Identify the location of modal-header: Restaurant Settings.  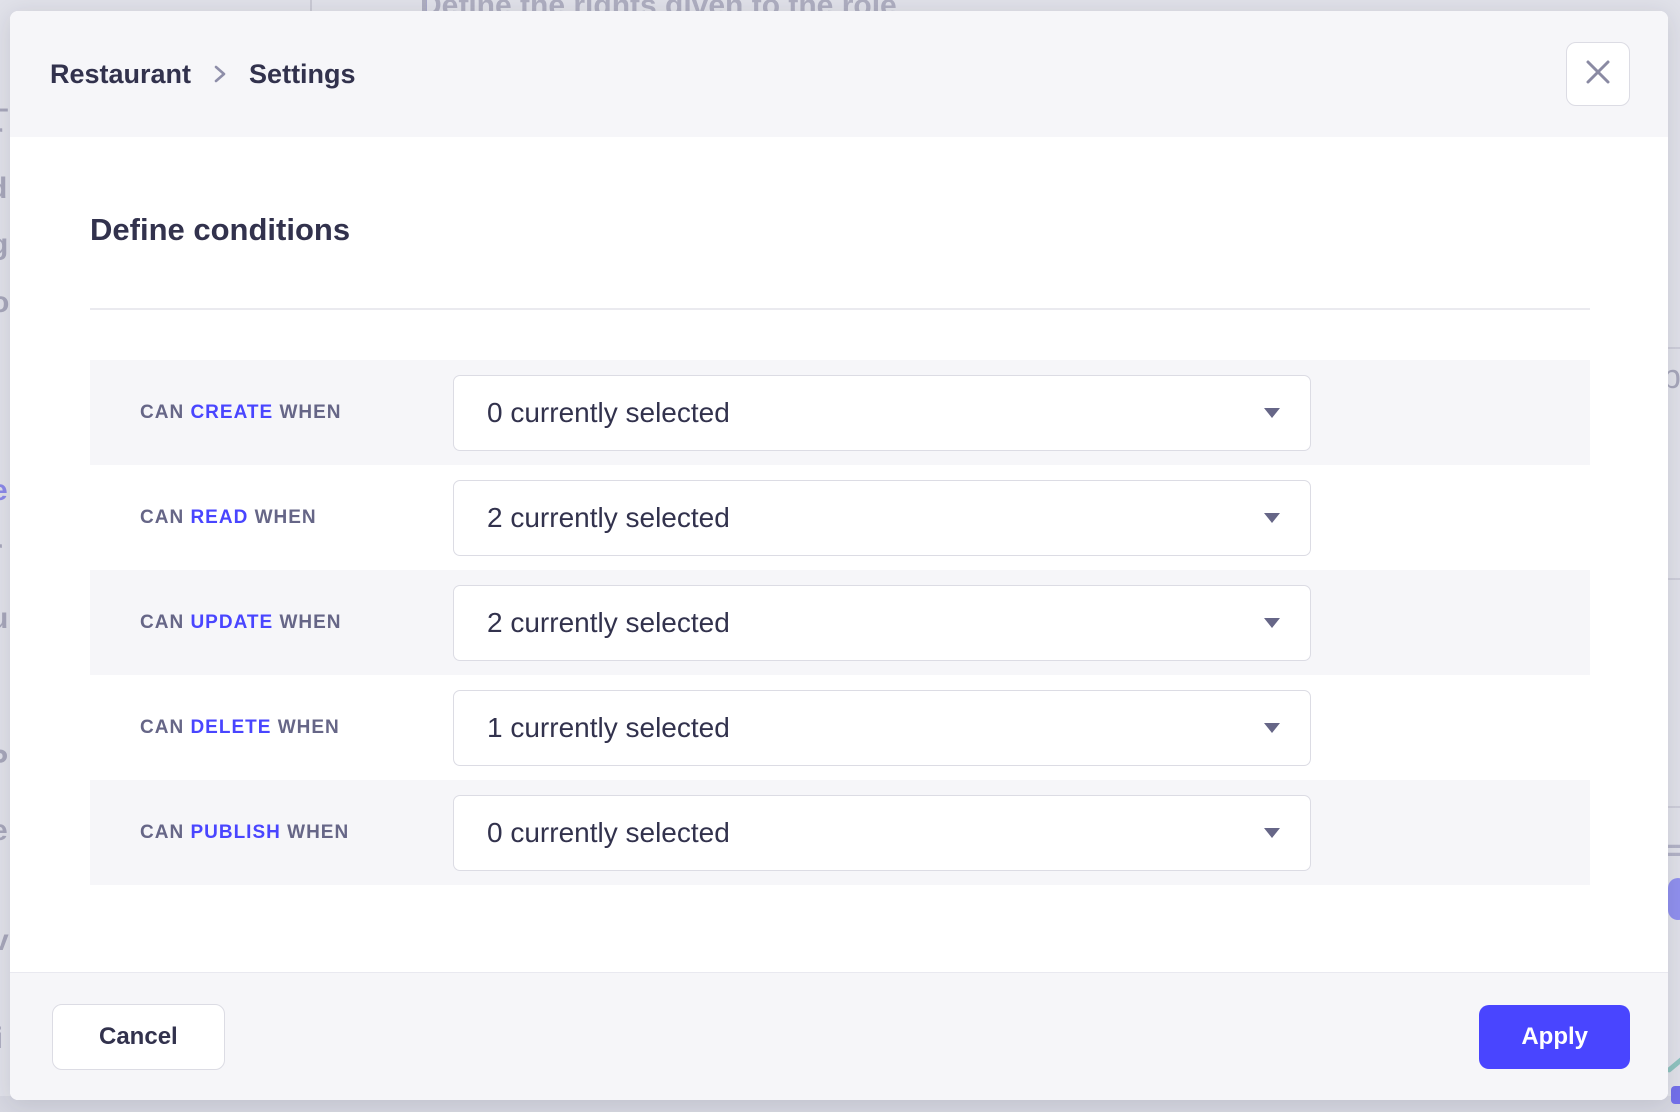
(839, 74).